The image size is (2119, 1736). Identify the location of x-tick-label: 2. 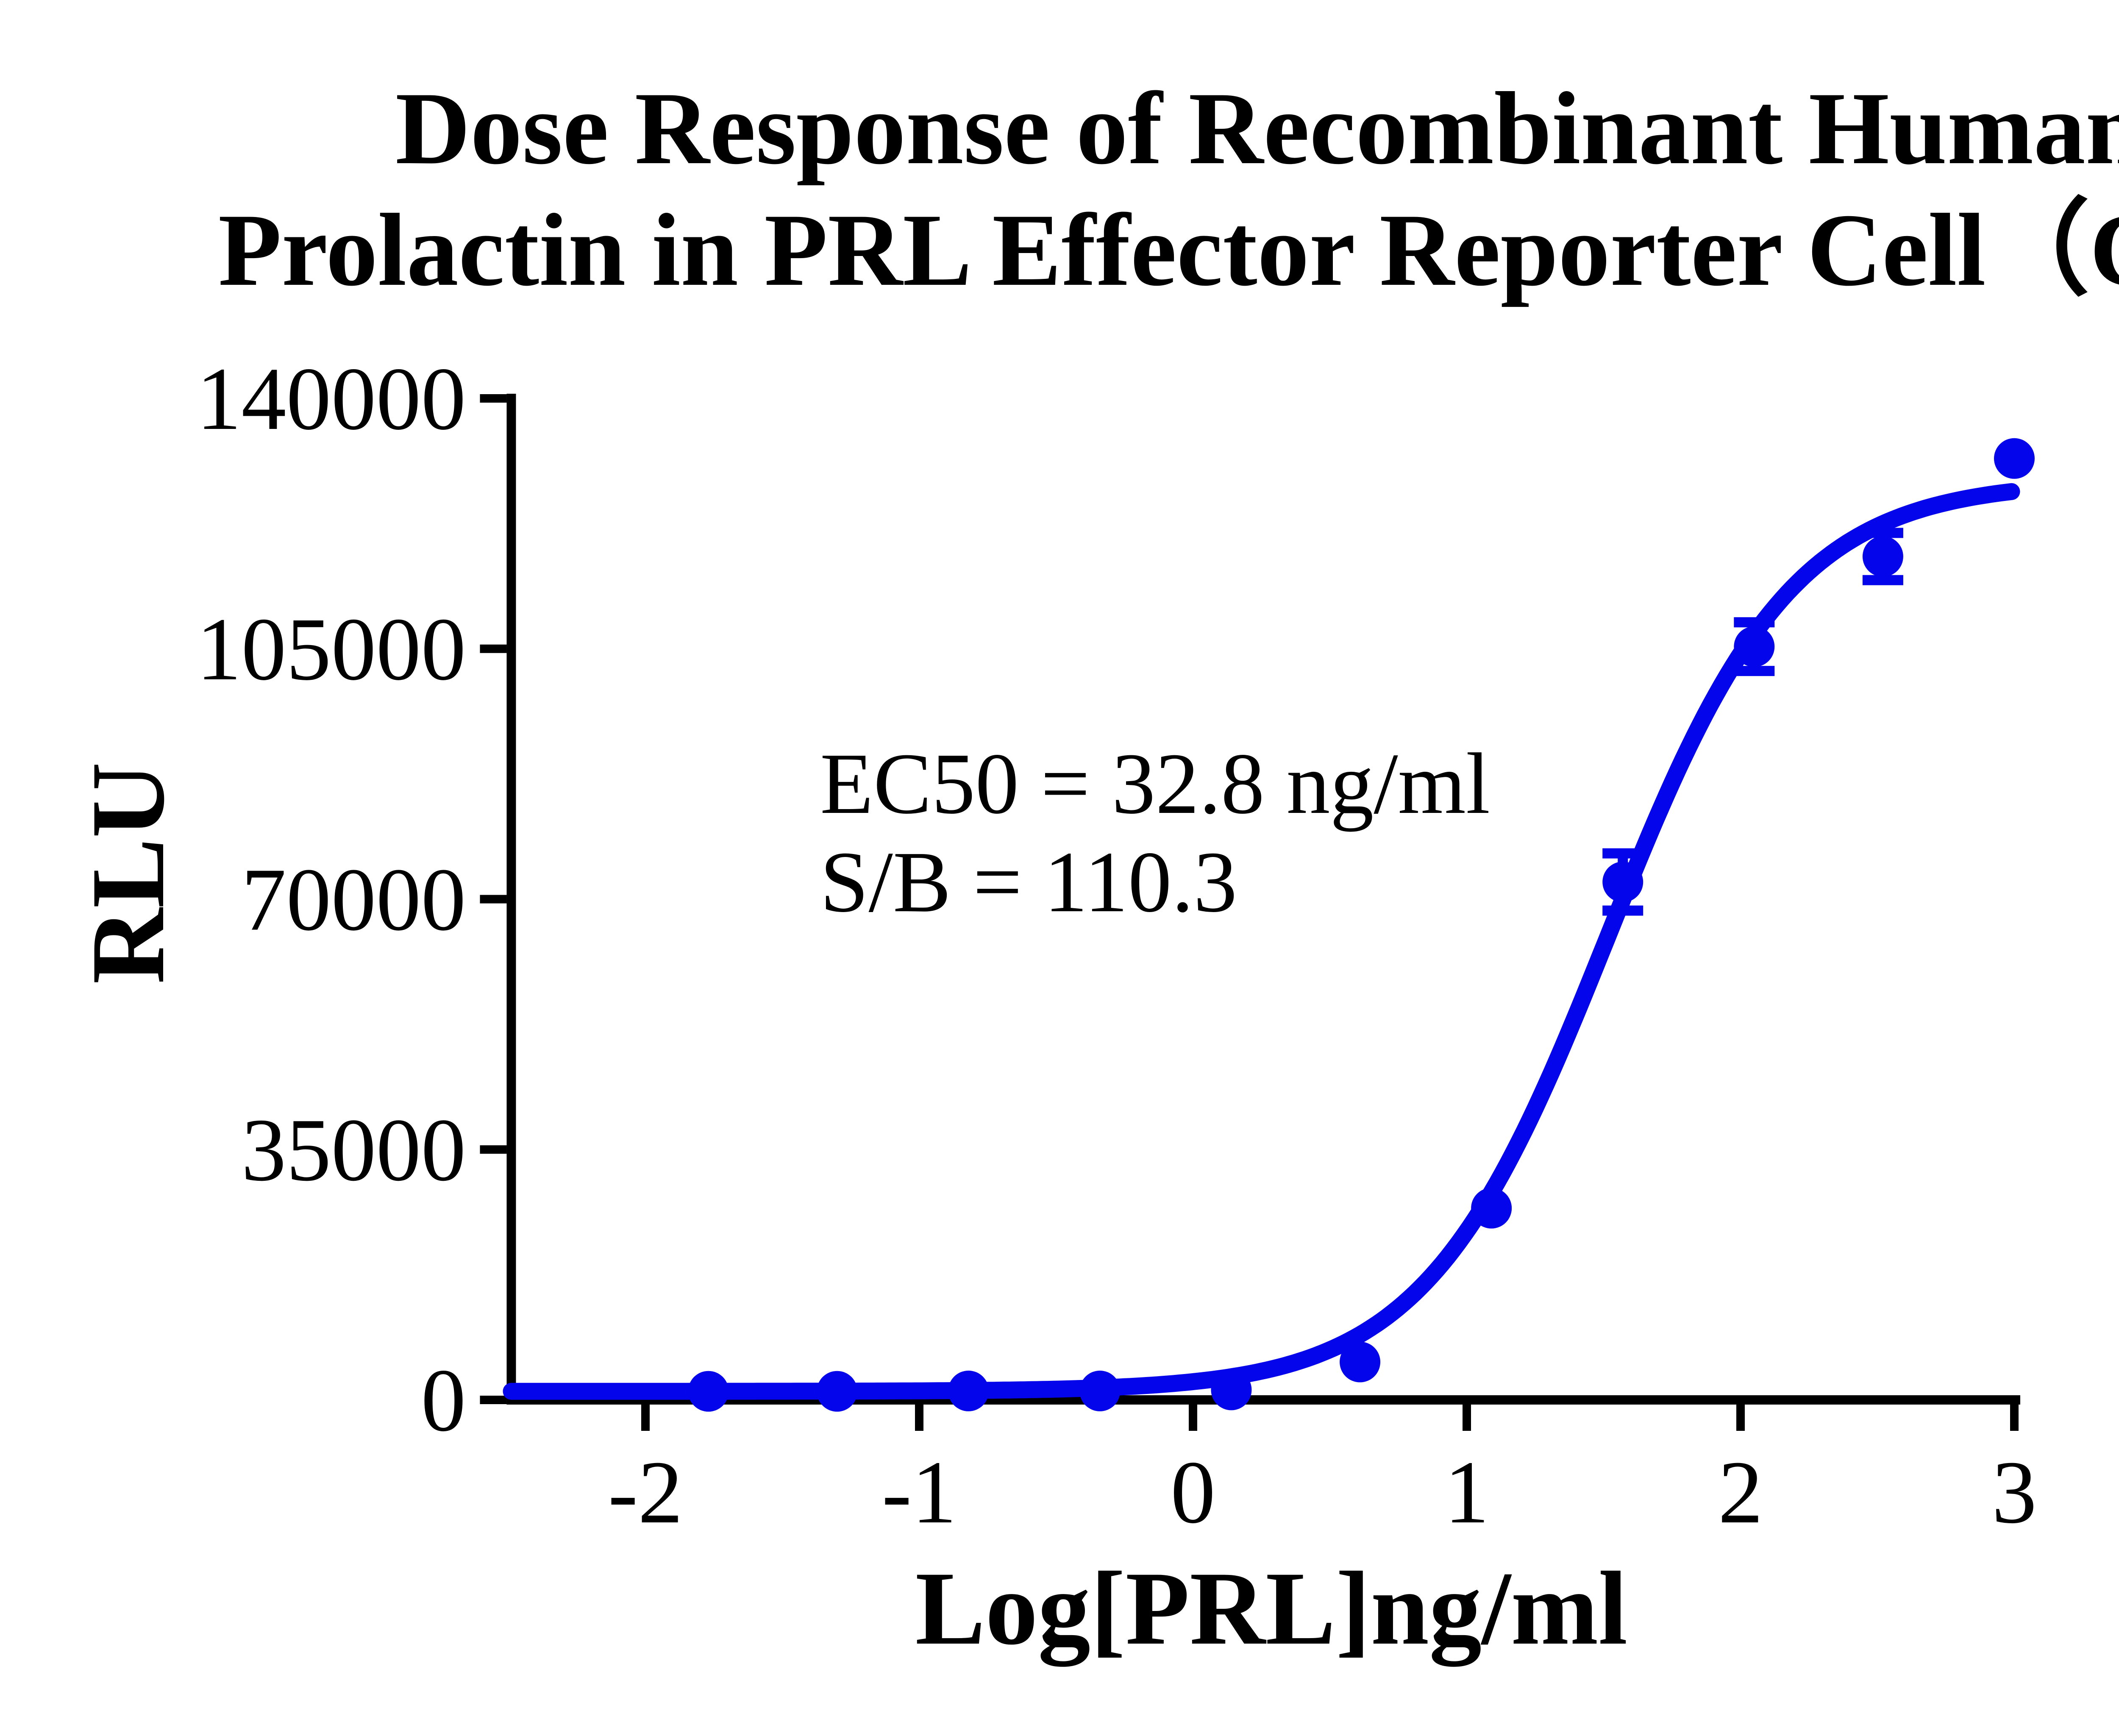
(1740, 1492).